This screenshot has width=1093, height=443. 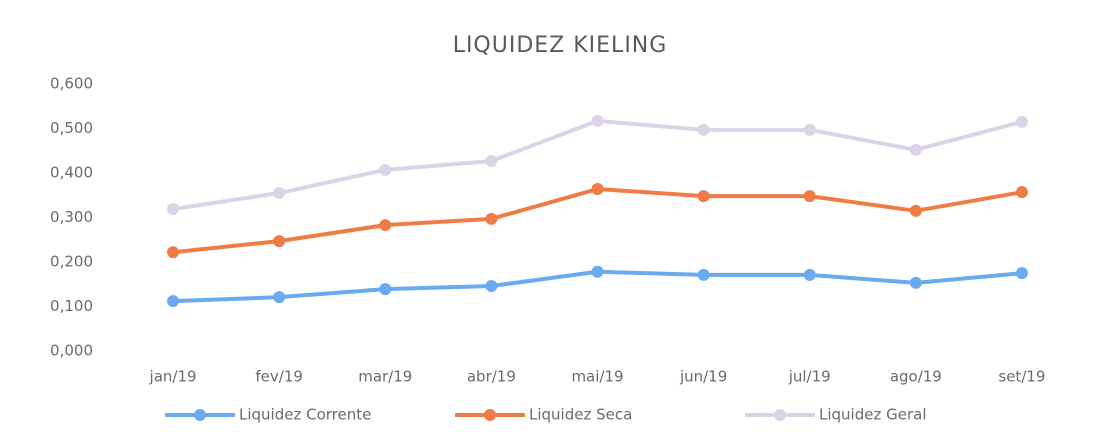 What do you see at coordinates (71, 217) in the screenshot?
I see `y-tick-label: 0,300` at bounding box center [71, 217].